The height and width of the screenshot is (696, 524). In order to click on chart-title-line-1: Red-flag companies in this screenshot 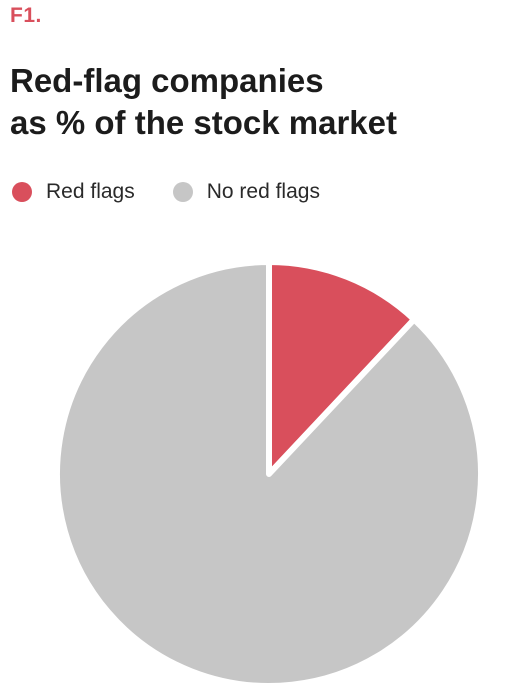, I will do `click(167, 80)`.